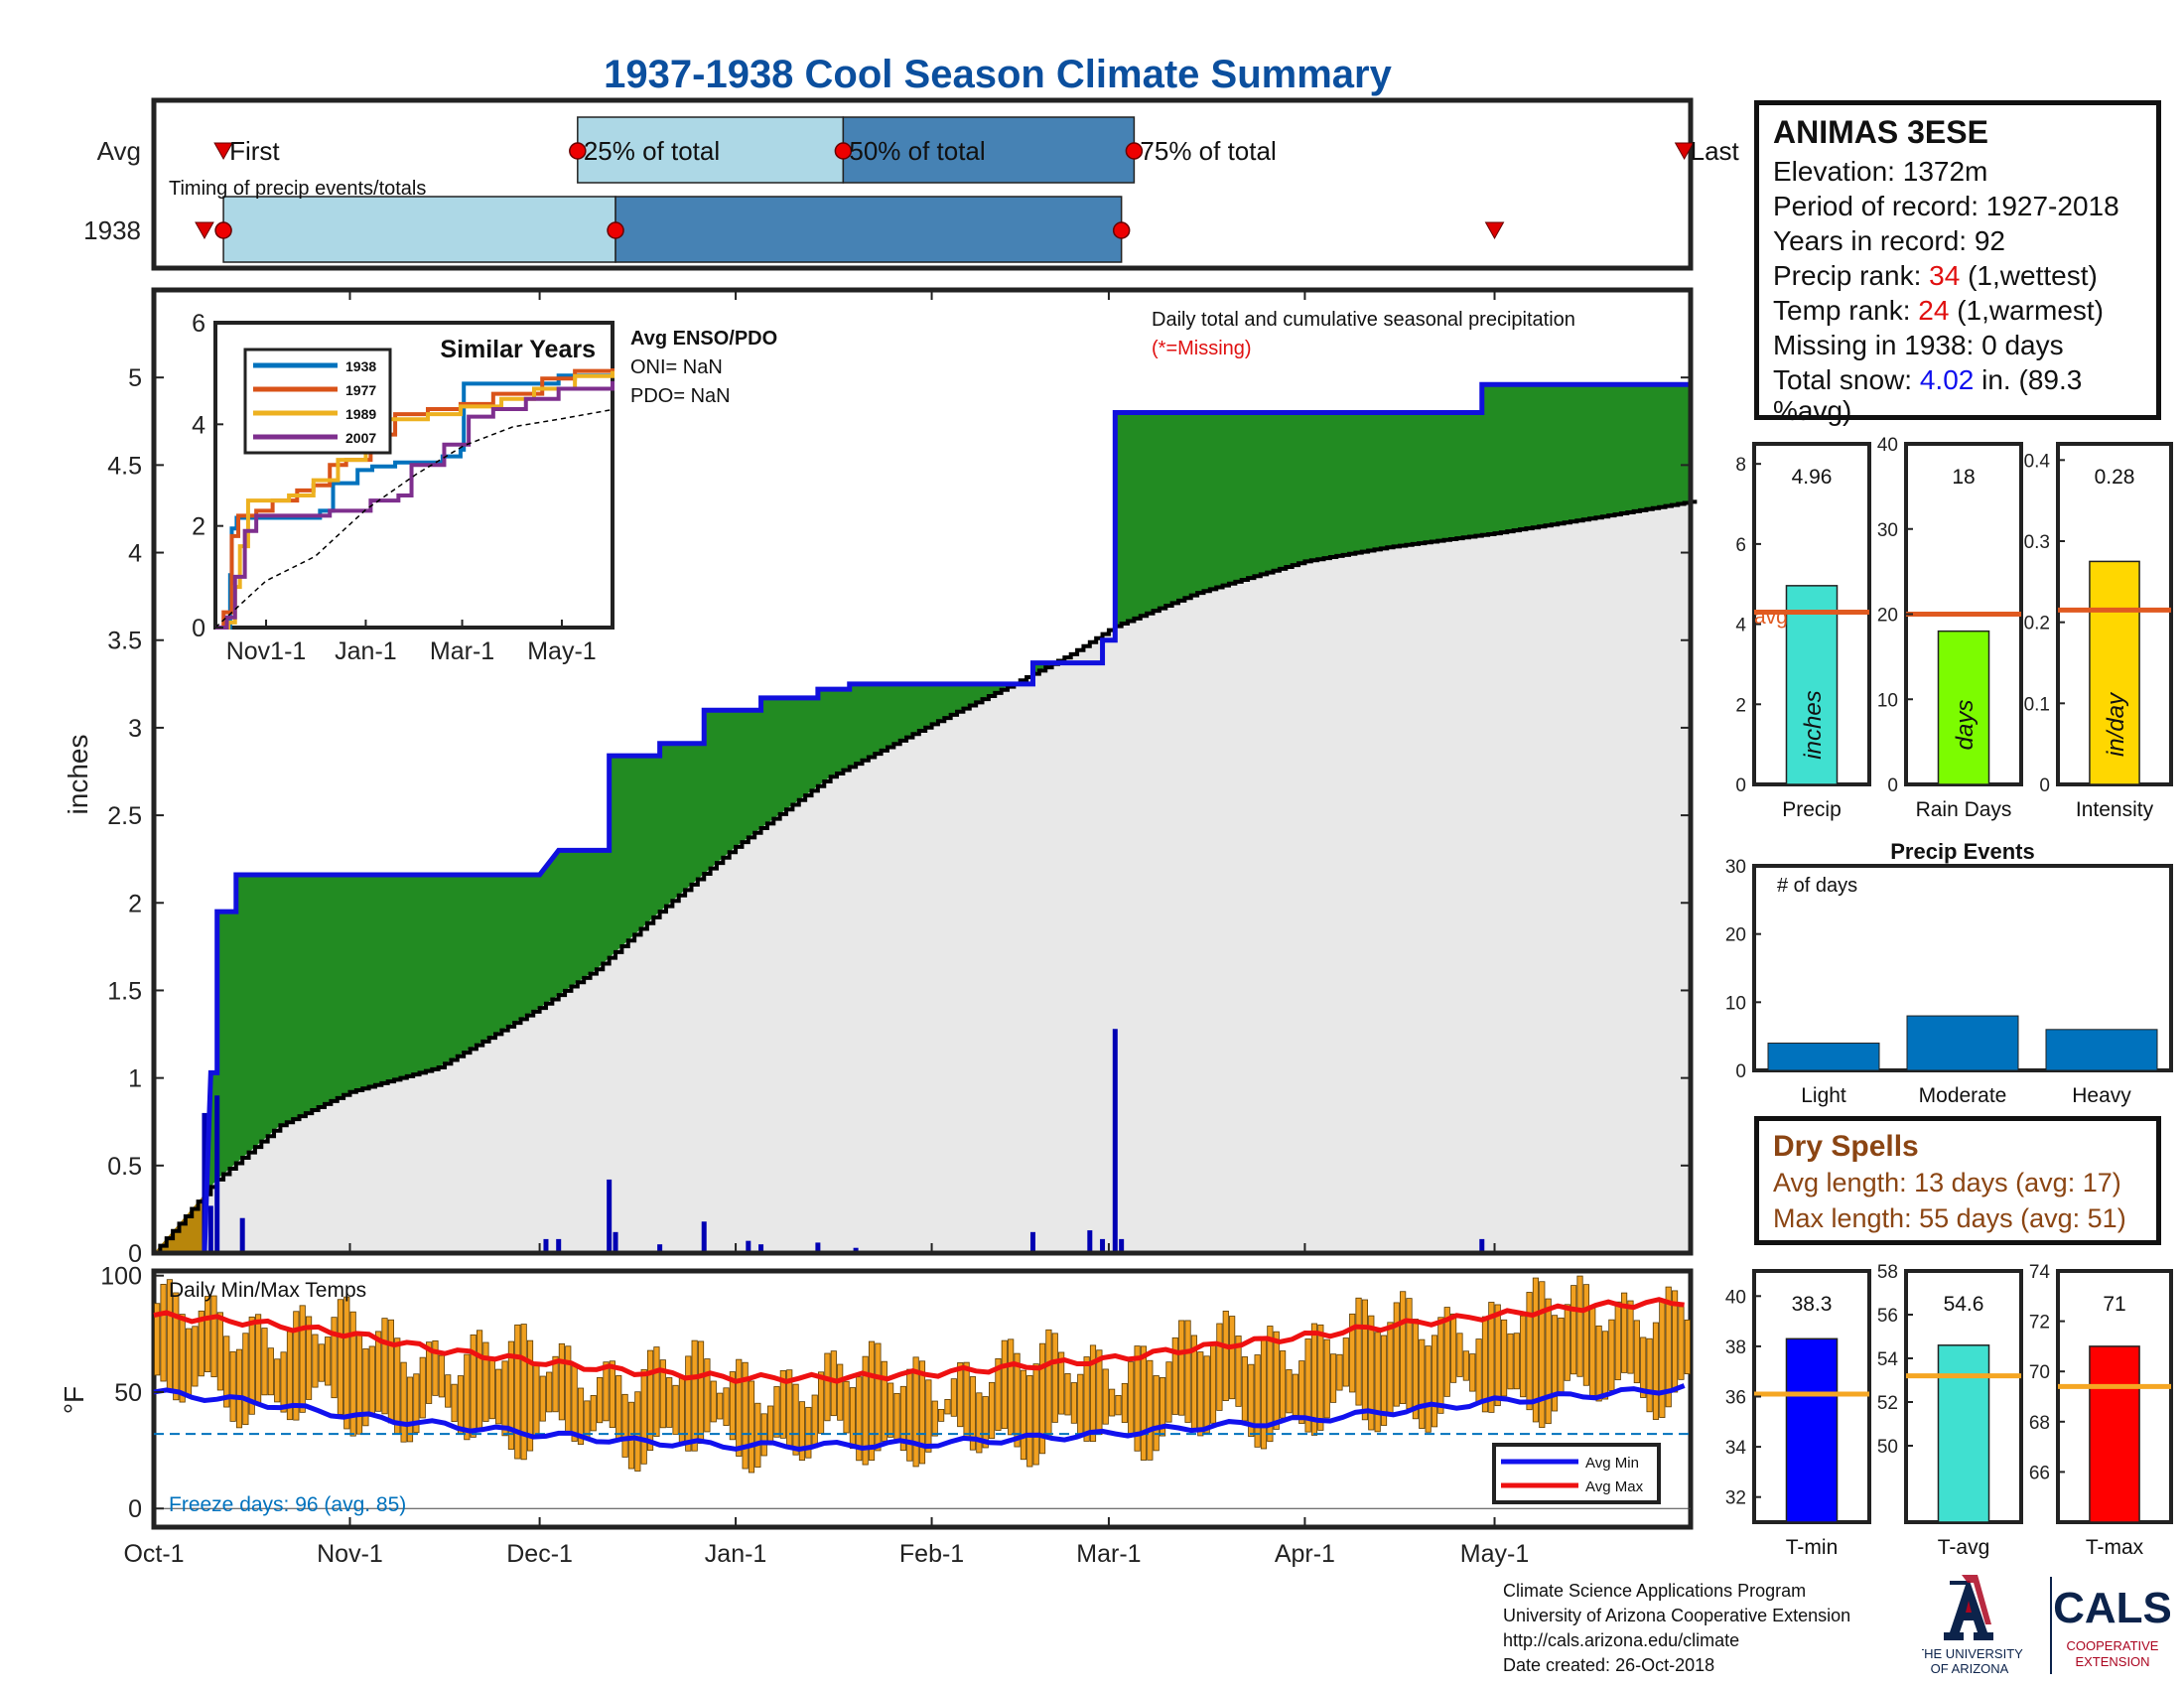 Image resolution: width=2184 pixels, height=1688 pixels. Describe the element at coordinates (1887, 616) in the screenshot. I see `bar-y-tick-label: 20` at that location.